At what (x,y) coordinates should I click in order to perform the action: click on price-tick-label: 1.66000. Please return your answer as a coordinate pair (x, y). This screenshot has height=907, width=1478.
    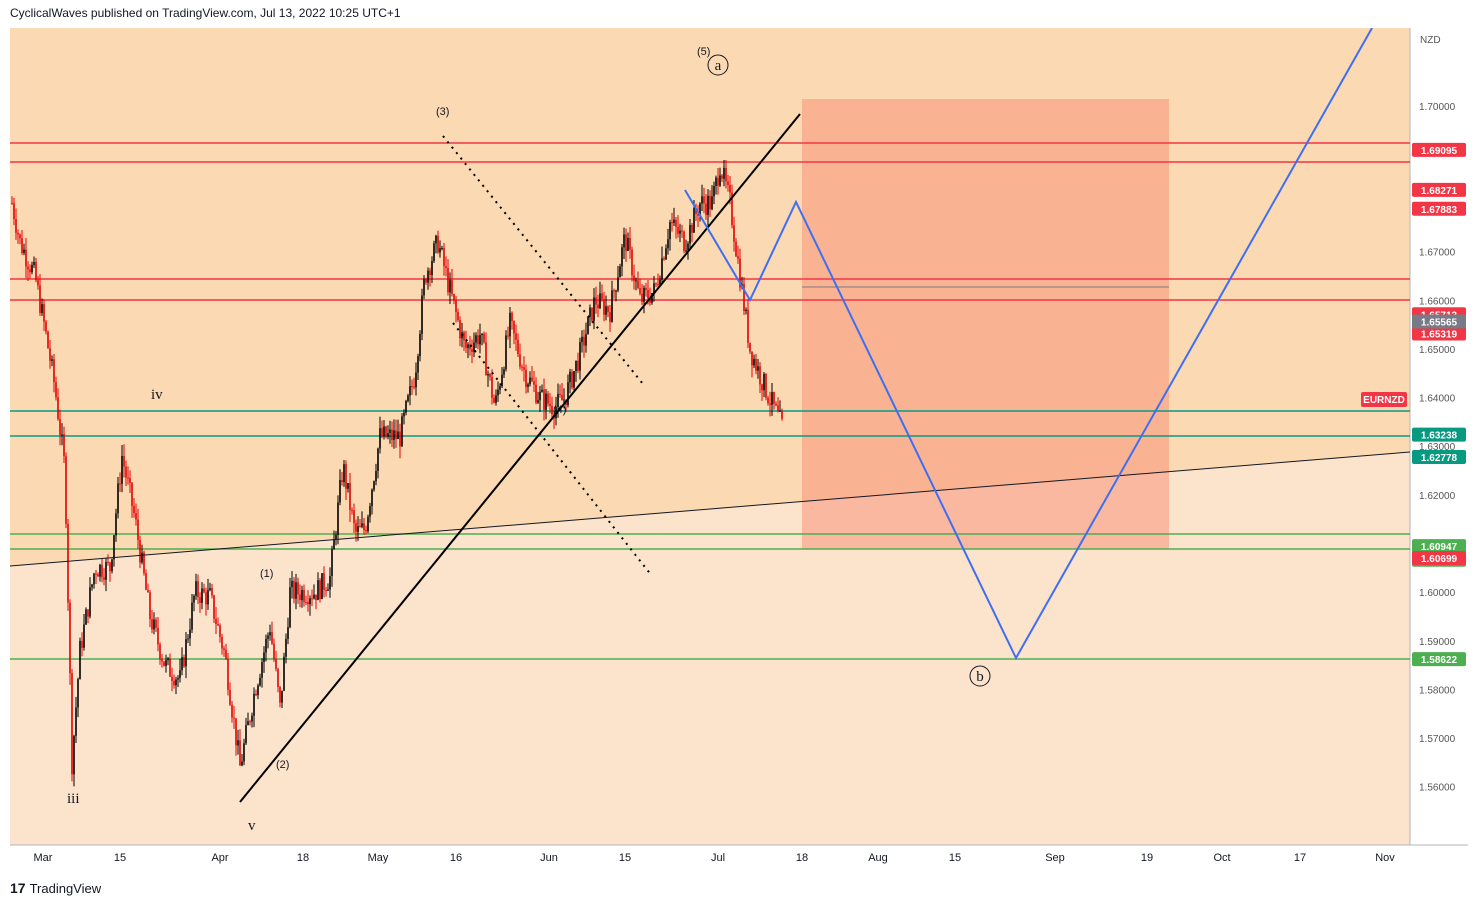
    Looking at the image, I should click on (1437, 301).